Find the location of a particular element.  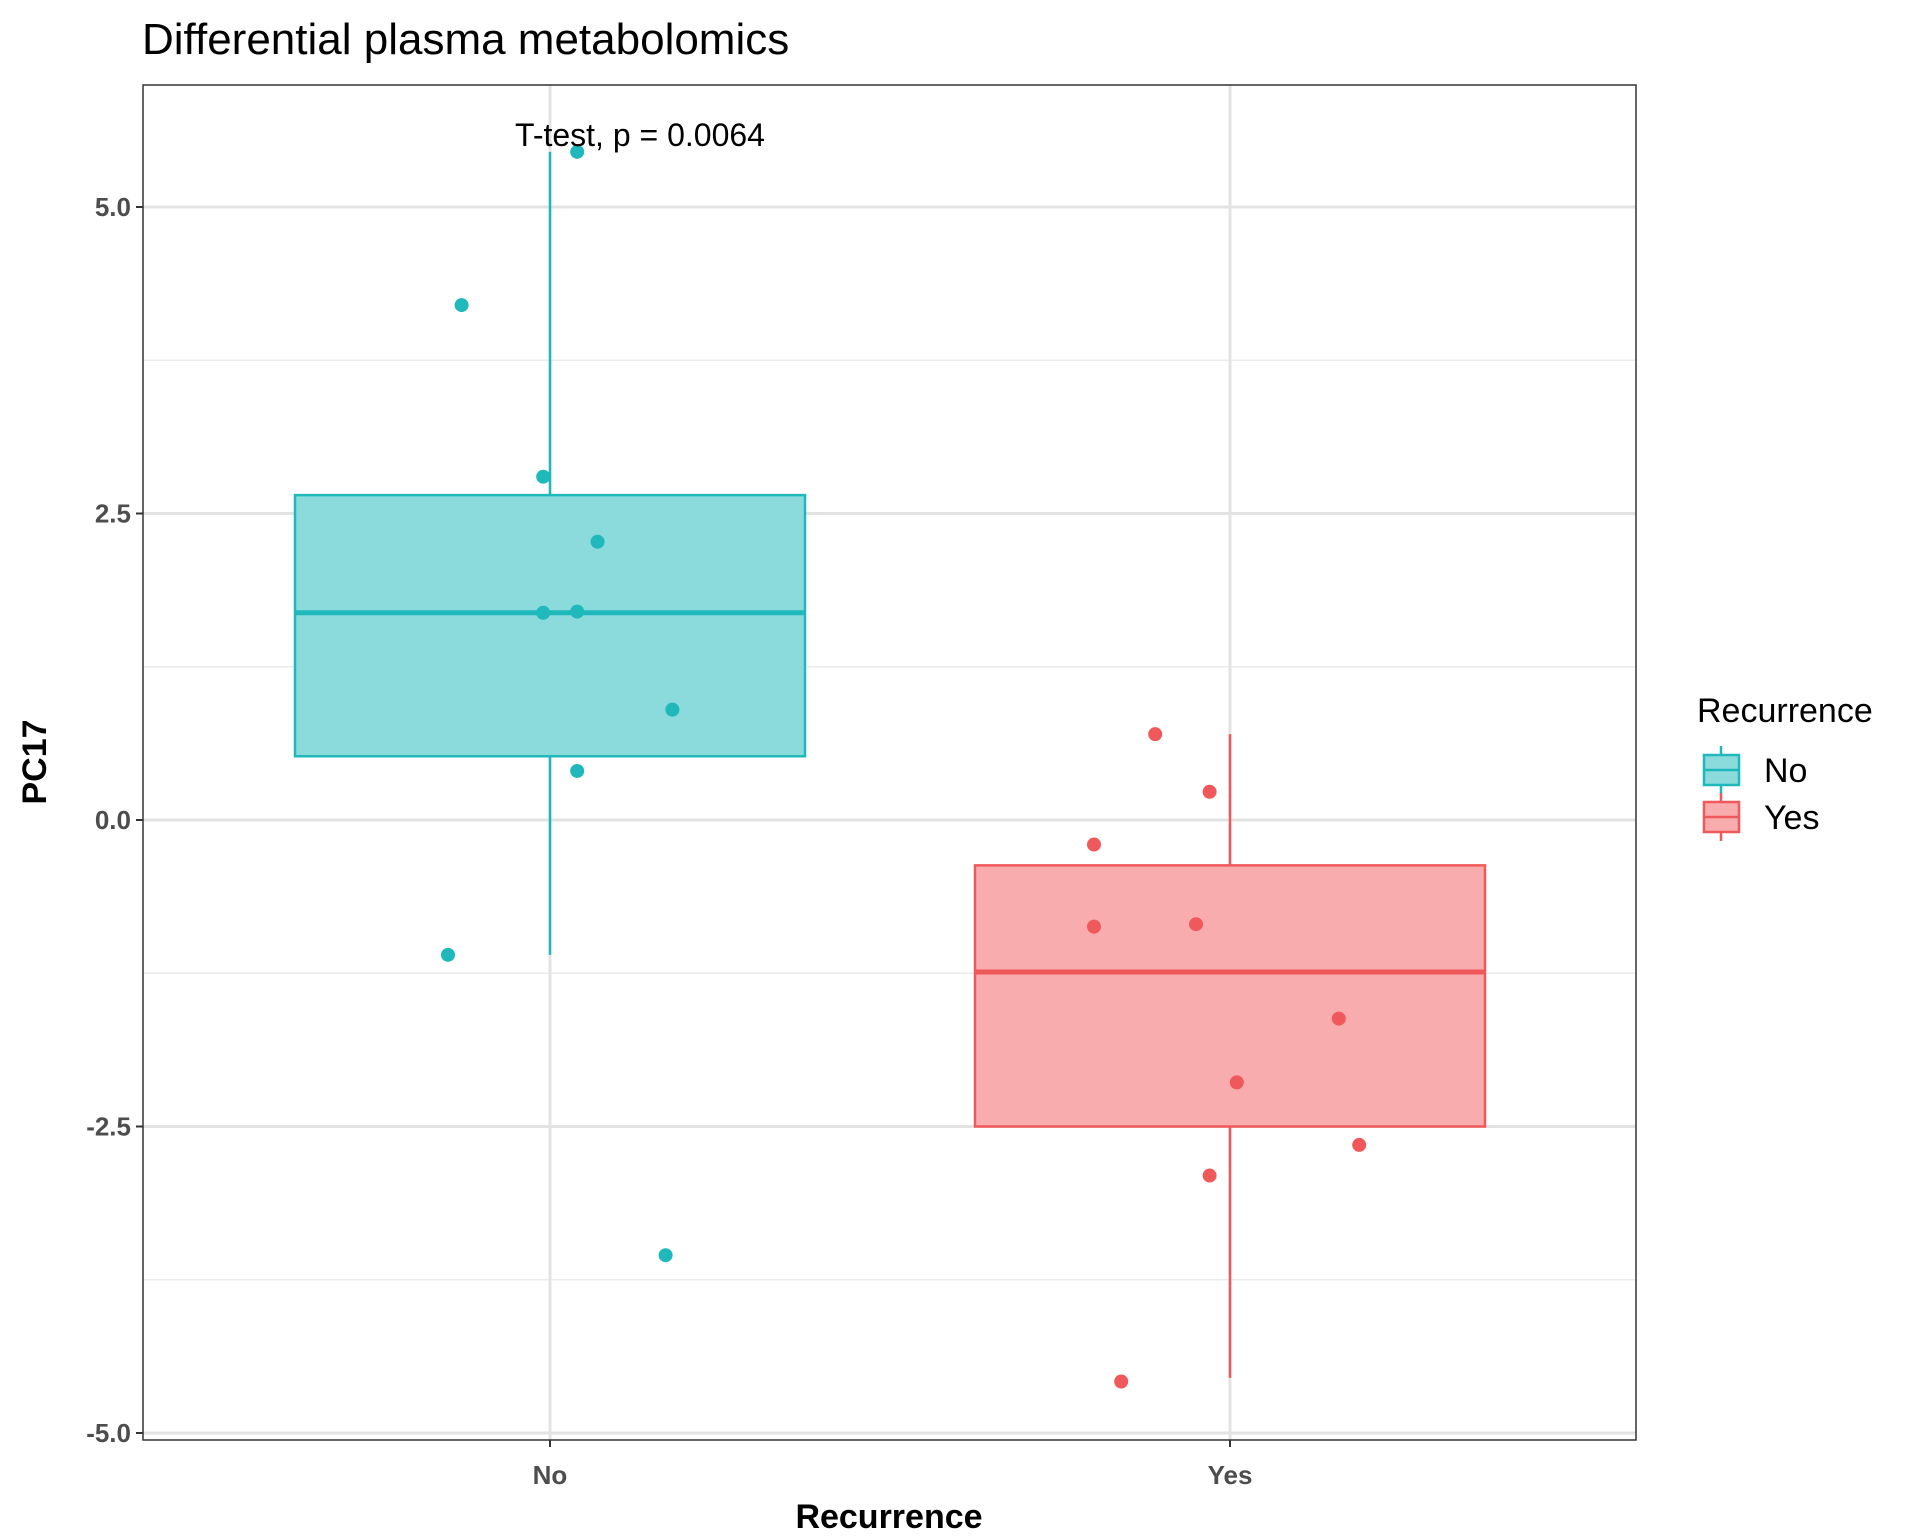

legend-label-no: No is located at coordinates (1785, 771).